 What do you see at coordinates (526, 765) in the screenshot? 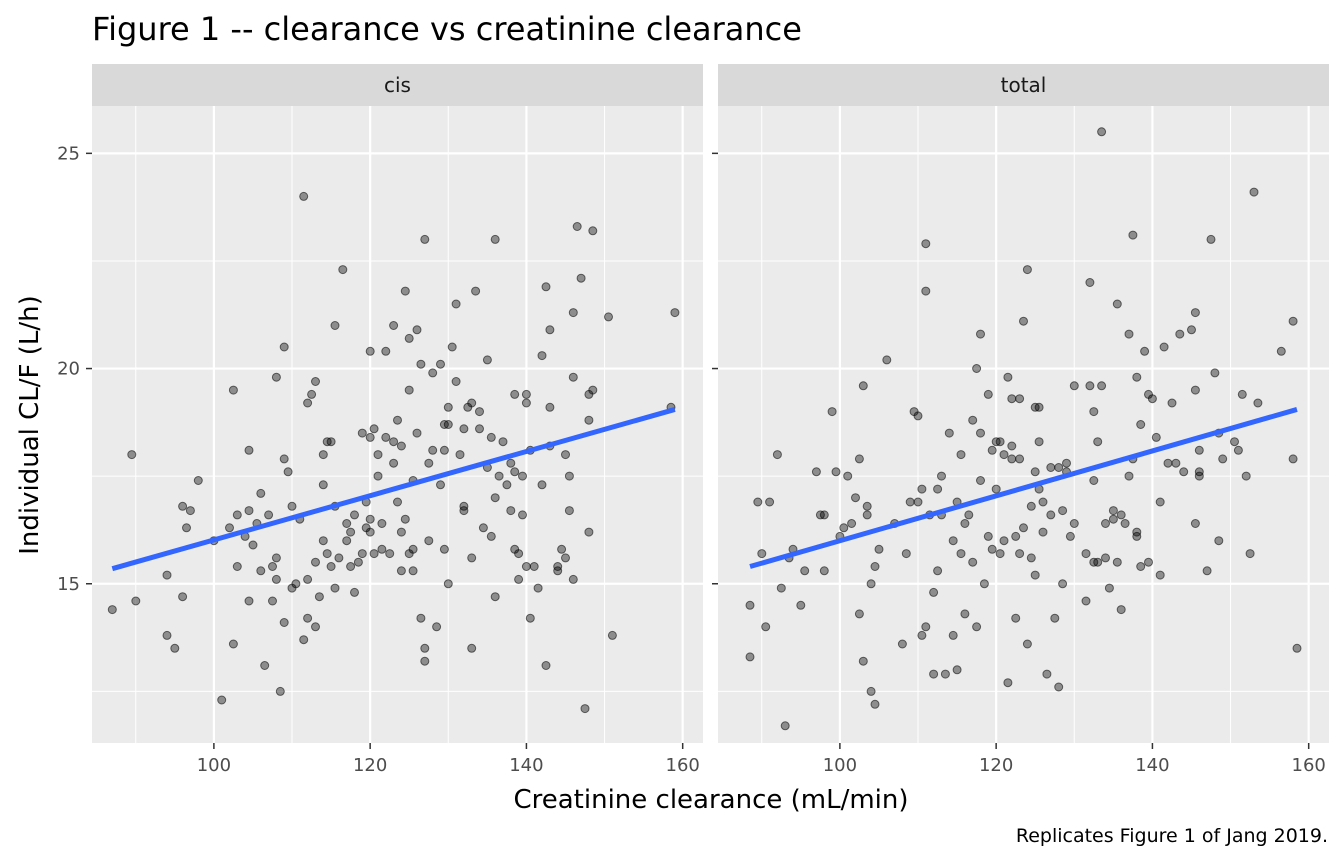
I see `x-tick-label: 140` at bounding box center [526, 765].